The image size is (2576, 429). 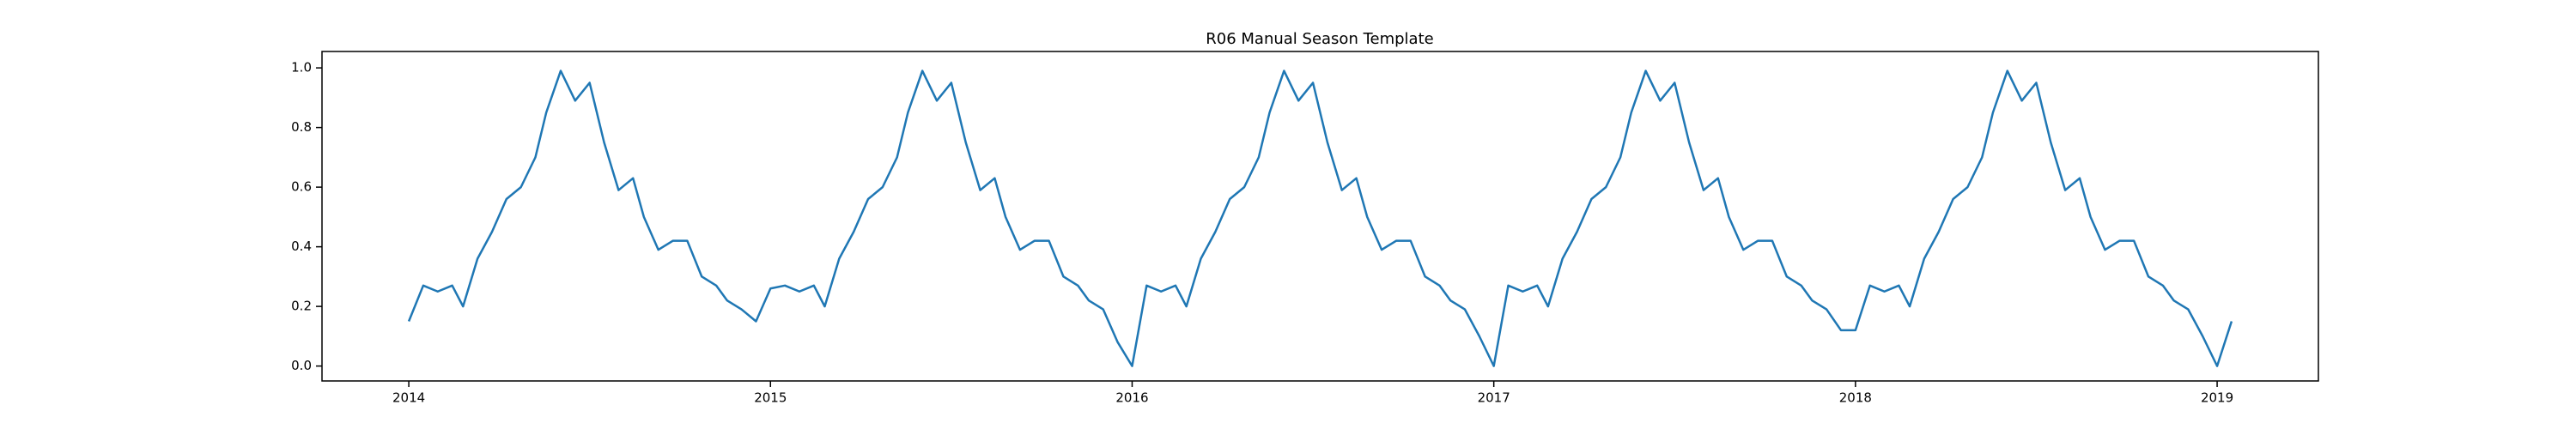 What do you see at coordinates (770, 398) in the screenshot?
I see `x-tick-label: 2015` at bounding box center [770, 398].